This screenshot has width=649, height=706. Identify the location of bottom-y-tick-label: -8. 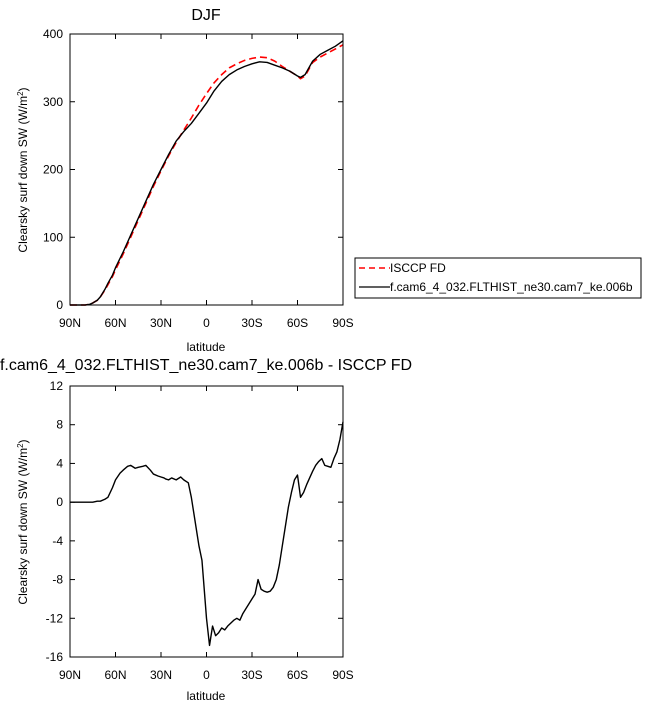
(57, 580).